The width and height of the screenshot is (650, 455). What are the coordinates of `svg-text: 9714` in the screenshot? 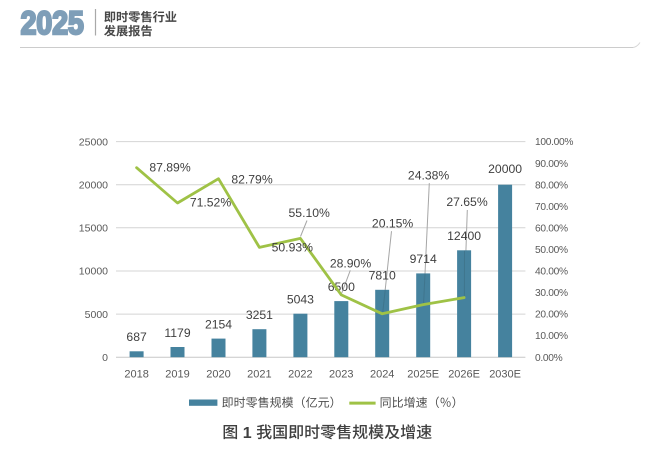 It's located at (423, 259).